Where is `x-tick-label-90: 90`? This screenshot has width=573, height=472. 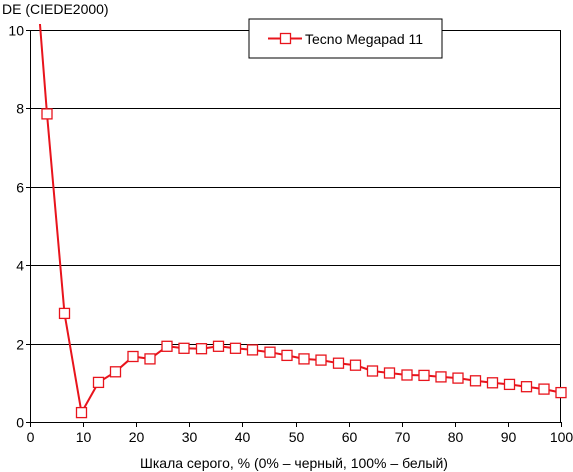 x-tick-label-90: 90 is located at coordinates (509, 437).